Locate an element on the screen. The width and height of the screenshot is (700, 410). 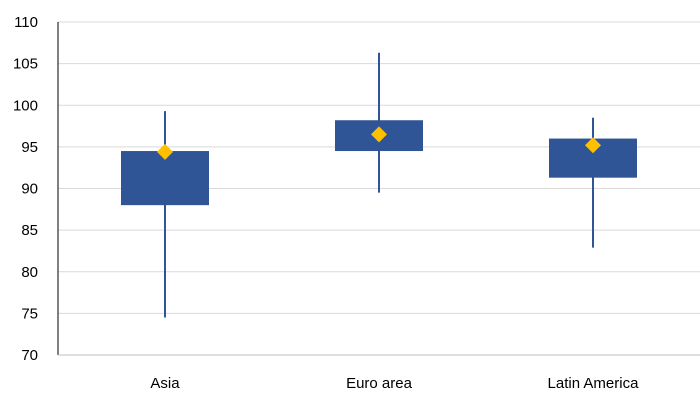
y-tick-label: 105 is located at coordinates (25, 64).